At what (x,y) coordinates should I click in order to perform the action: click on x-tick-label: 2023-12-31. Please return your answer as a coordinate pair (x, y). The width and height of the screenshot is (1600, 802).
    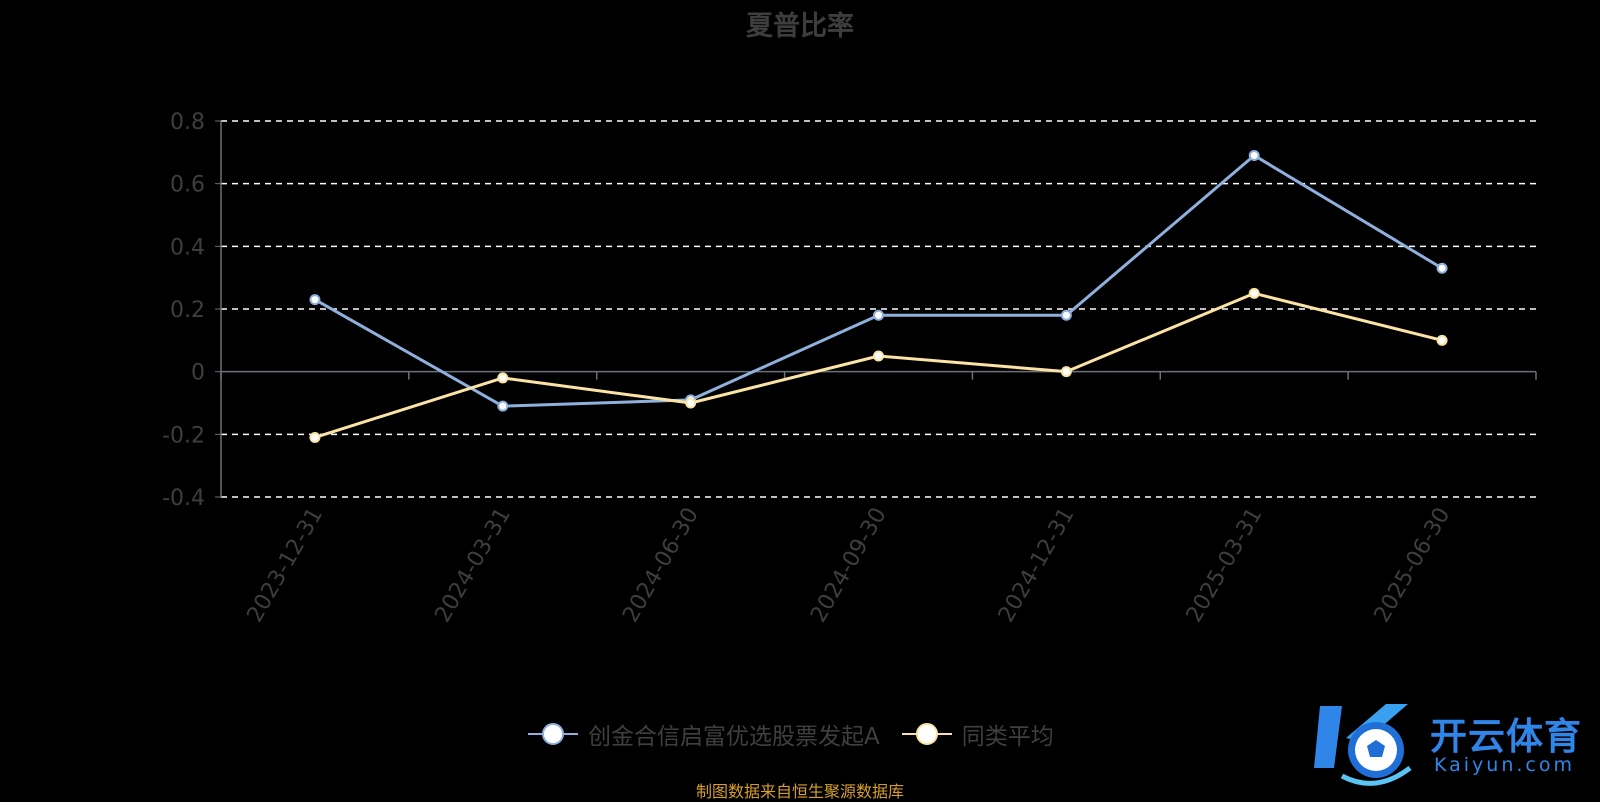
    Looking at the image, I should click on (286, 565).